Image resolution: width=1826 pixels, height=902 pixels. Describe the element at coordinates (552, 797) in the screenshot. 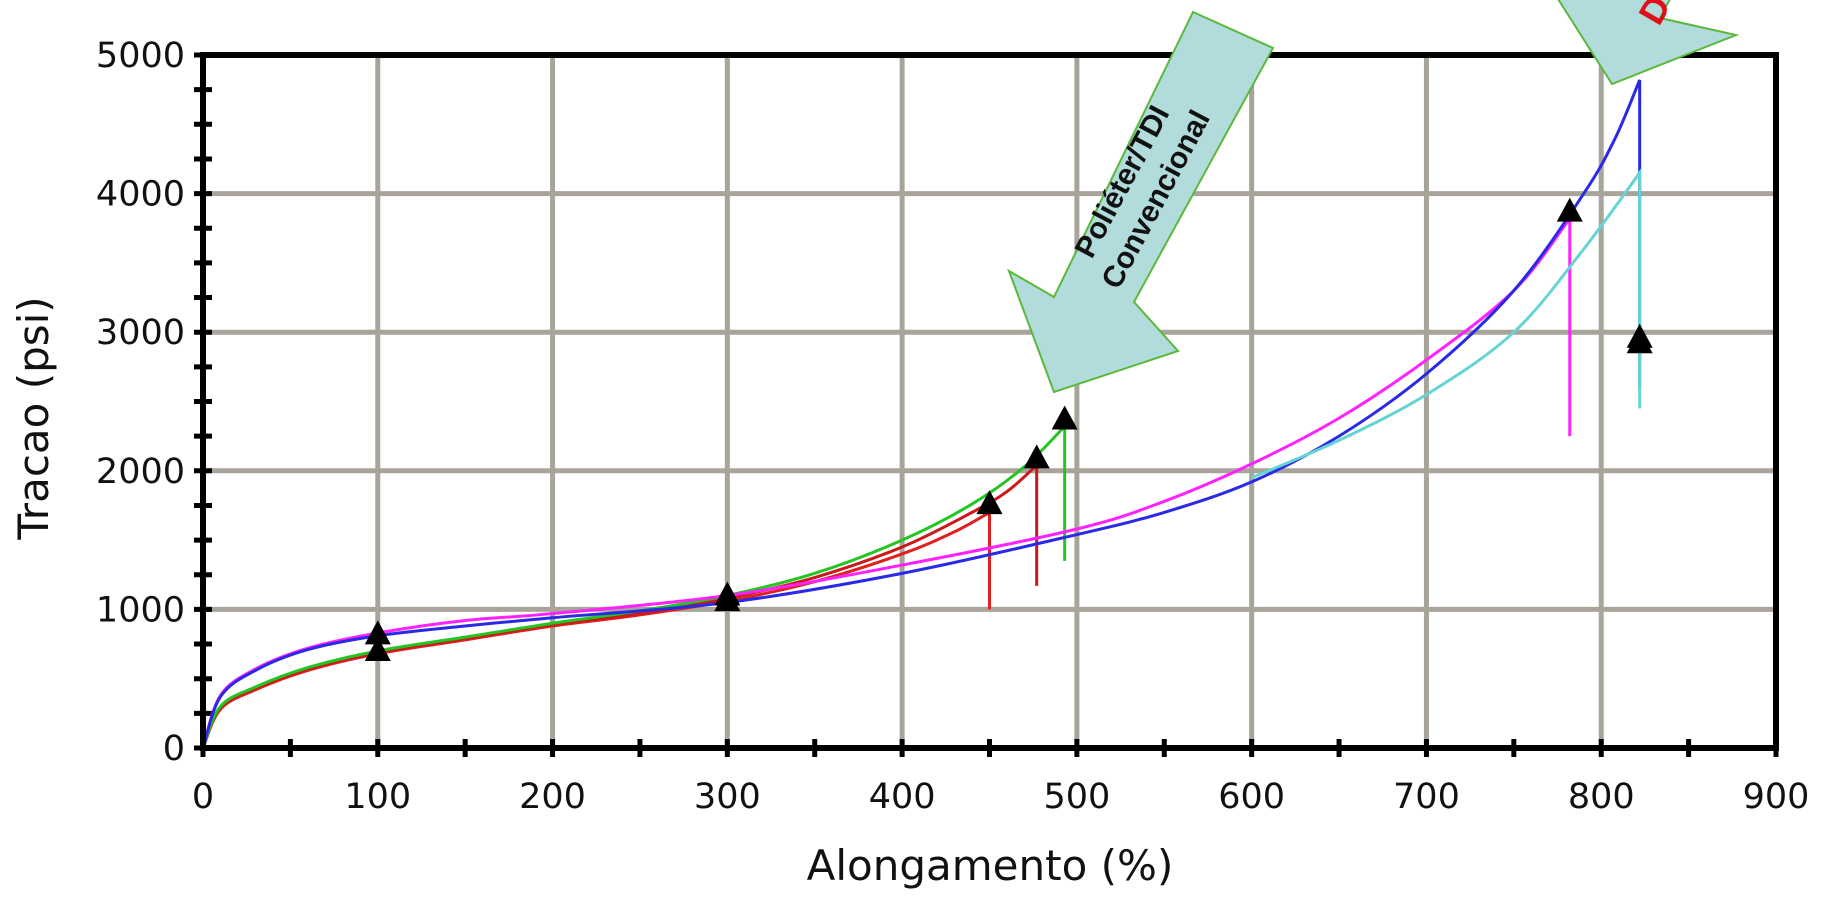

I see `x-tick-label: 200` at that location.